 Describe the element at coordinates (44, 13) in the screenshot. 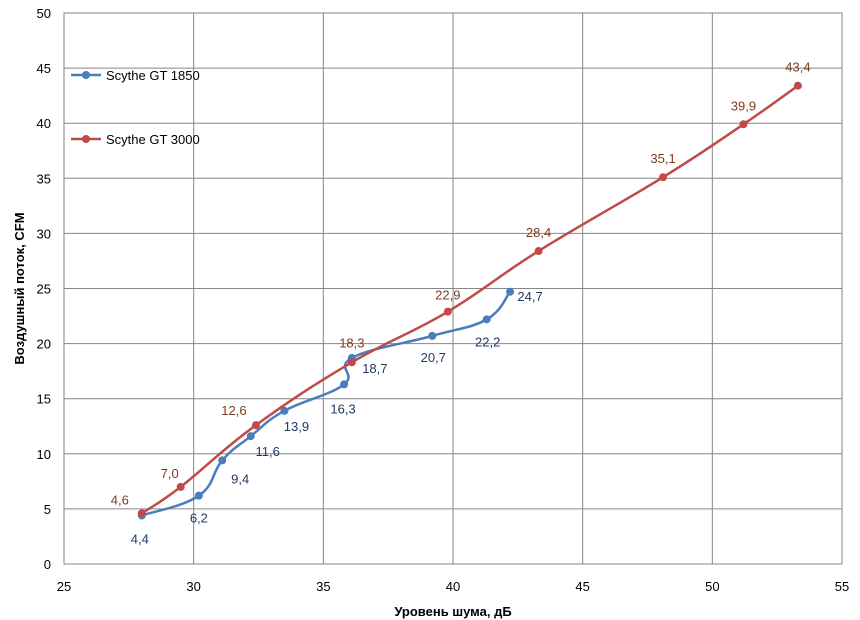

I see `y-tick-label: 50` at that location.